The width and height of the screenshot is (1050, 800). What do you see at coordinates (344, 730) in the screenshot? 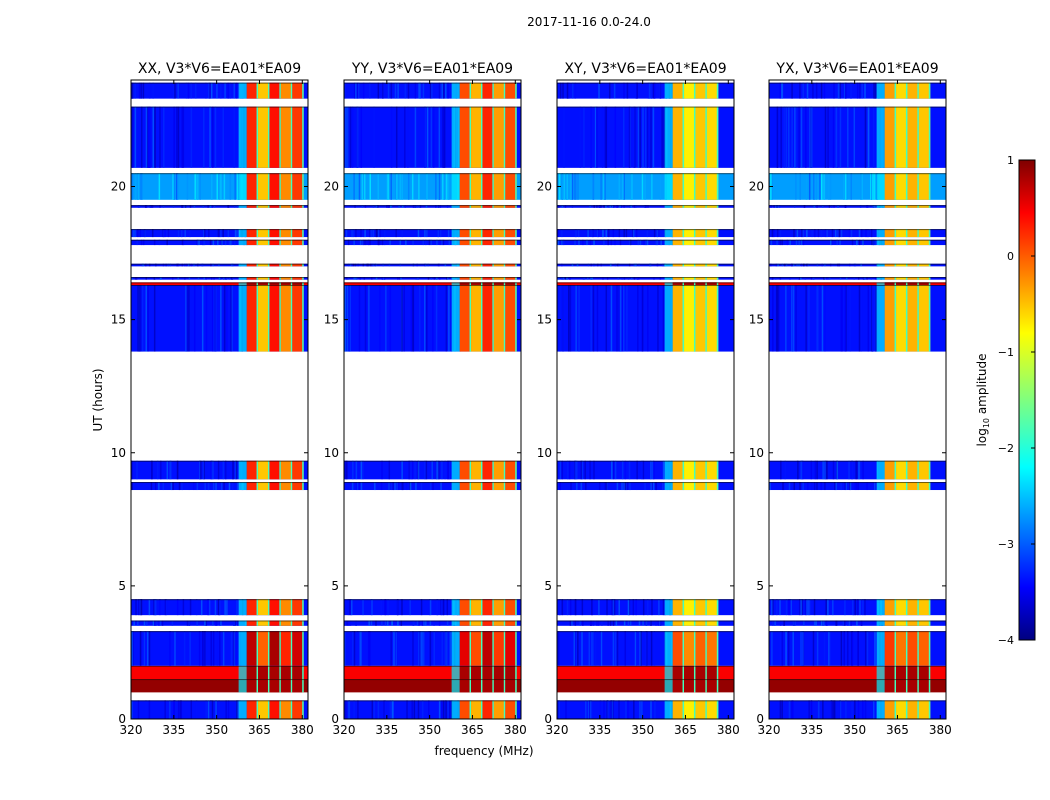
I see `x-tick-label: 320` at bounding box center [344, 730].